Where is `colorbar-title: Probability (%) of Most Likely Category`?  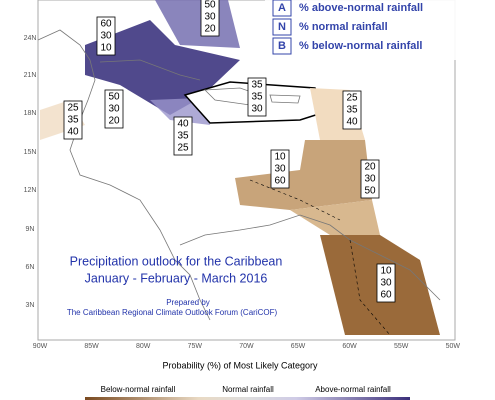
colorbar-title: Probability (%) of Most Likely Category is located at coordinates (240, 365).